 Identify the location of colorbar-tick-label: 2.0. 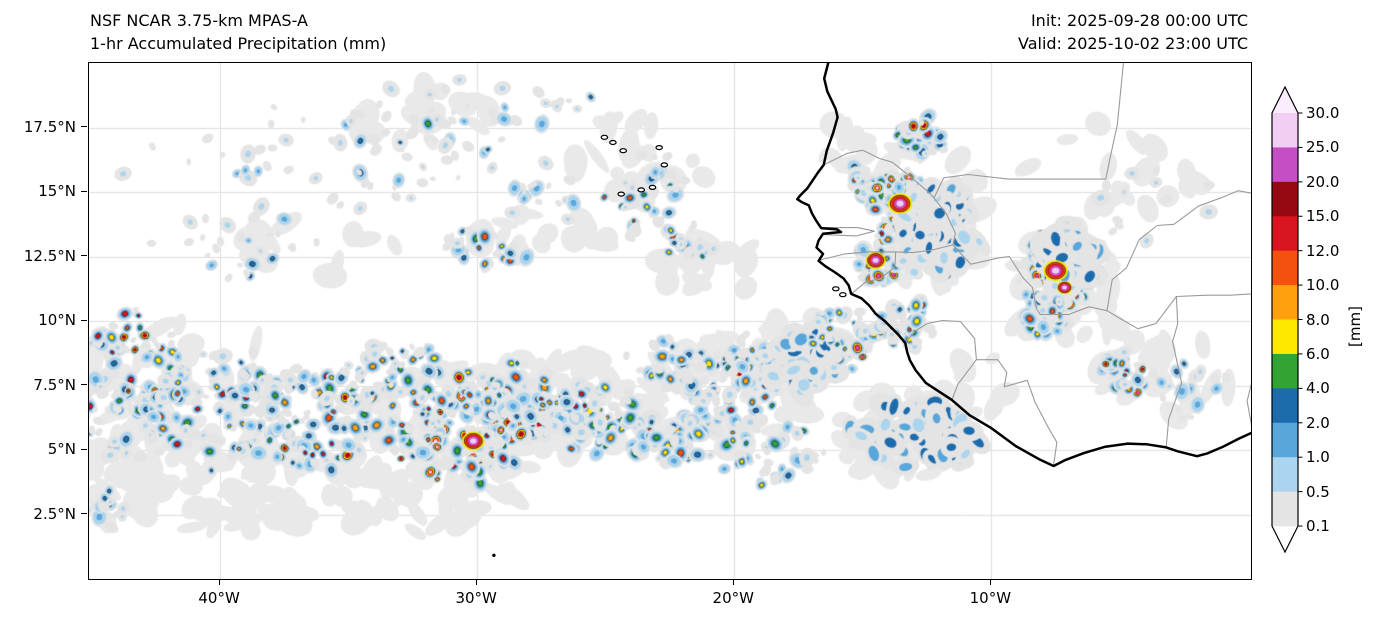
(1318, 422).